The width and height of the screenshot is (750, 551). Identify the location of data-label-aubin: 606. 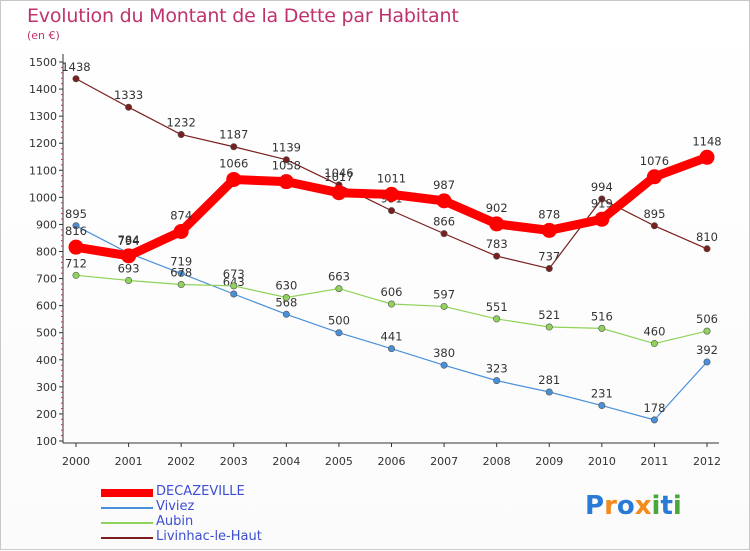
(392, 292).